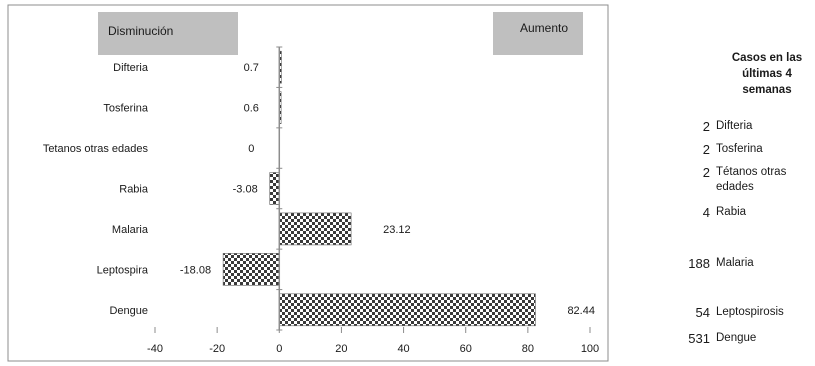 The width and height of the screenshot is (815, 366). Describe the element at coordinates (134, 190) in the screenshot. I see `category-label: Rabia` at that location.